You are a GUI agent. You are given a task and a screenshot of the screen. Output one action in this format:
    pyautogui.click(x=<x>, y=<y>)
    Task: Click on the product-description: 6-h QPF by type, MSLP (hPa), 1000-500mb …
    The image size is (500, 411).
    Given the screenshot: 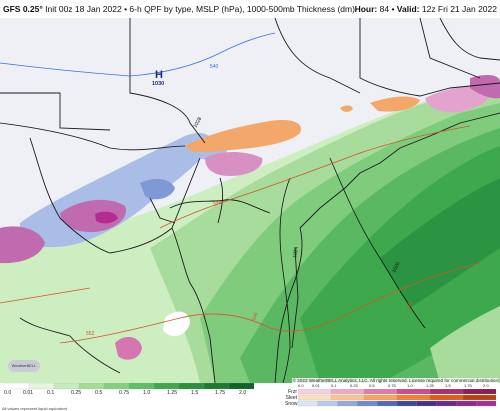 What is the action you would take?
    pyautogui.click(x=242, y=9)
    